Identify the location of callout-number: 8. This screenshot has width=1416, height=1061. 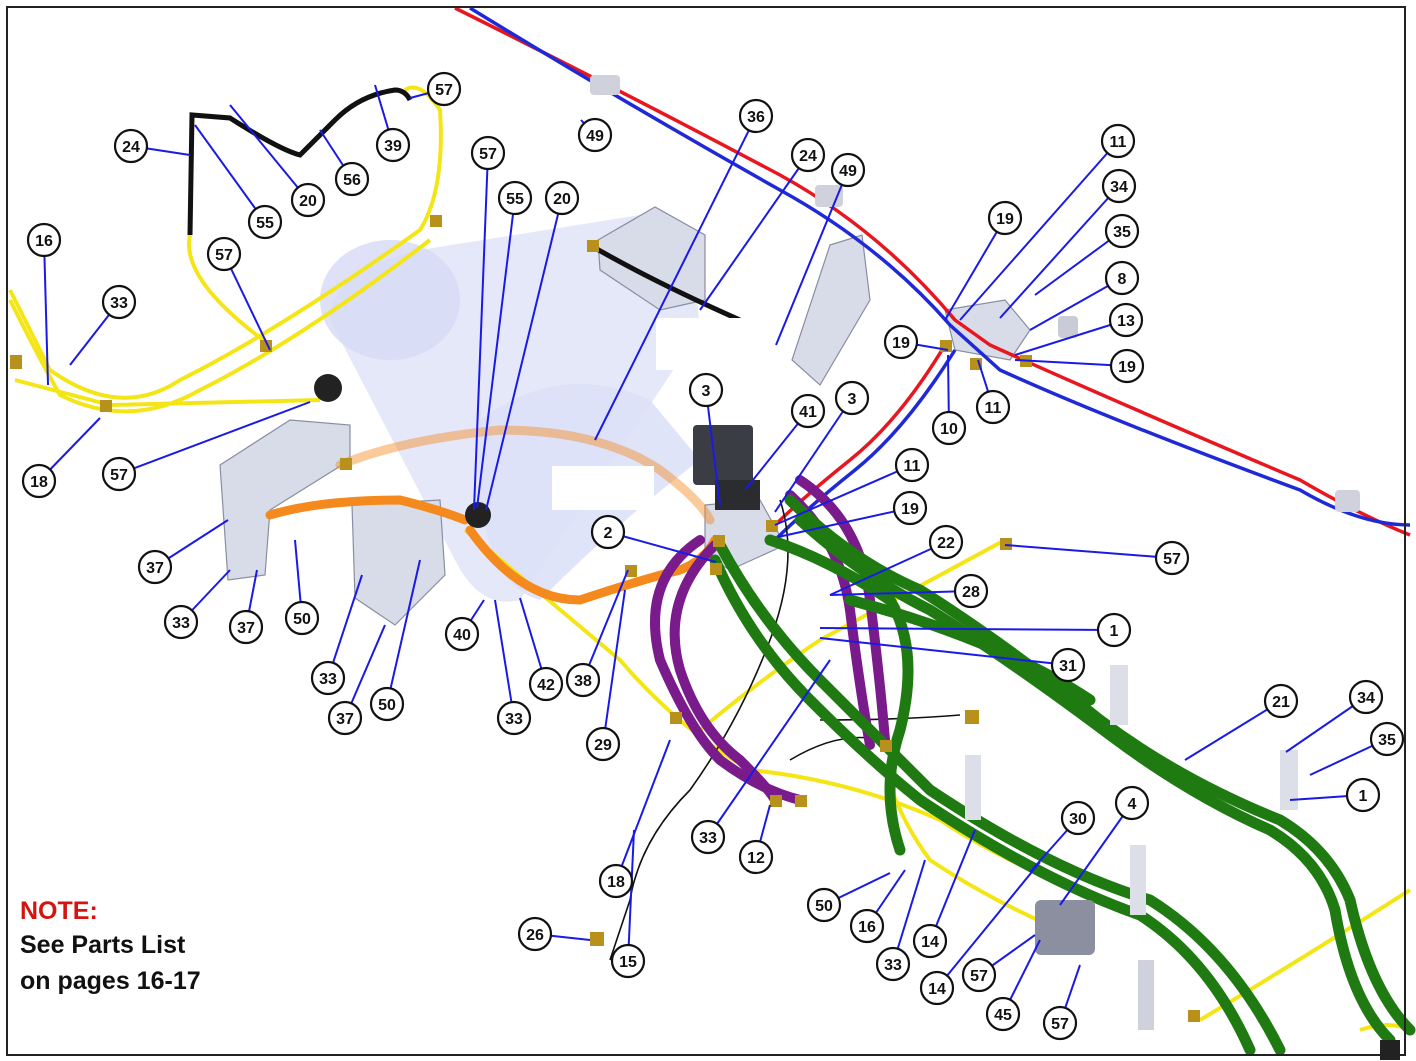
(1122, 279).